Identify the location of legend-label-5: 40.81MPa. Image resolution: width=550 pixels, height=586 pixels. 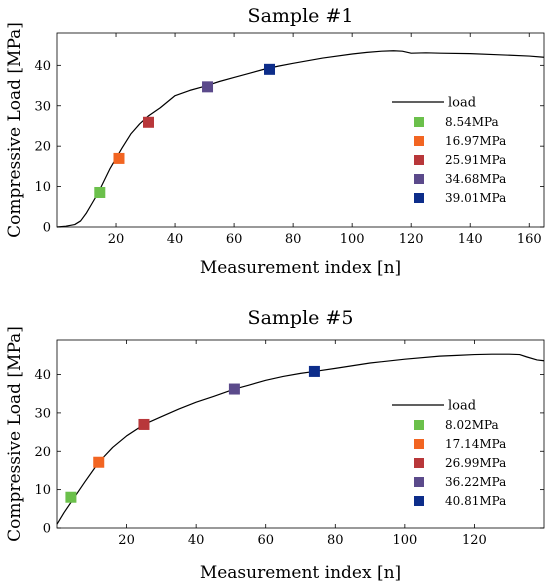
(475, 501).